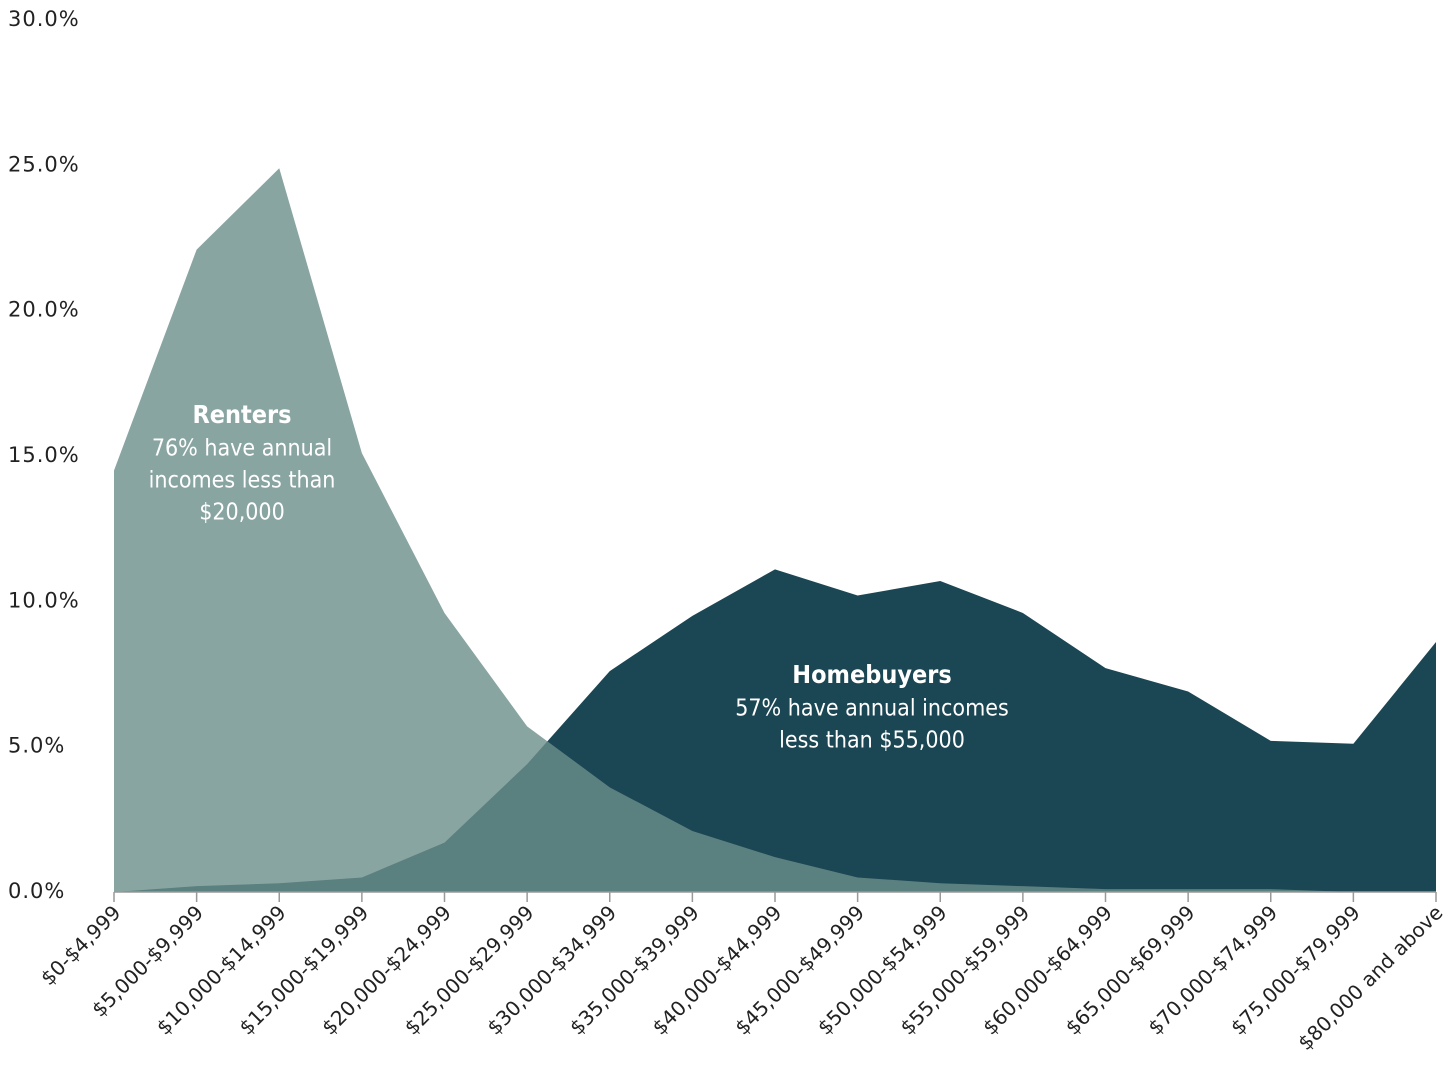  What do you see at coordinates (872, 741) in the screenshot?
I see `annotation-text: less than $55,000` at bounding box center [872, 741].